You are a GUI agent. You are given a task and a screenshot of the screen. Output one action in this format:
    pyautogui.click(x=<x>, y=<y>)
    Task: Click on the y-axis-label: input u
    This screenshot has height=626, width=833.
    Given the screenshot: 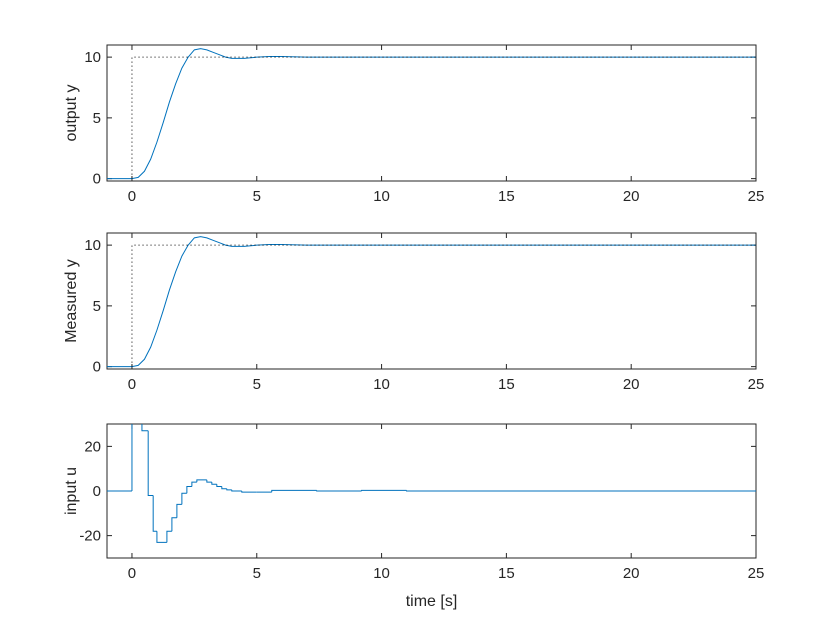 What is the action you would take?
    pyautogui.click(x=71, y=491)
    